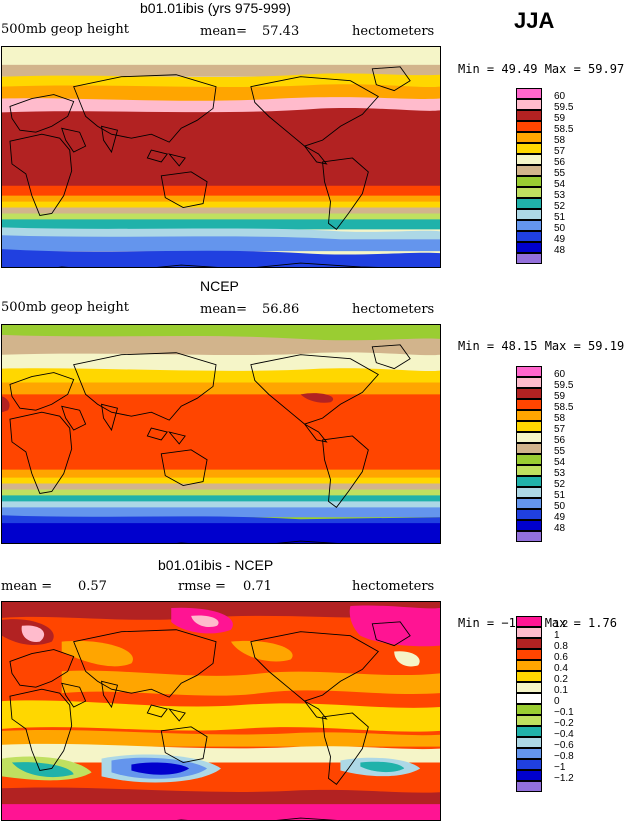  What do you see at coordinates (224, 31) in the screenshot?
I see `panel1-mean-label: mean=` at bounding box center [224, 31].